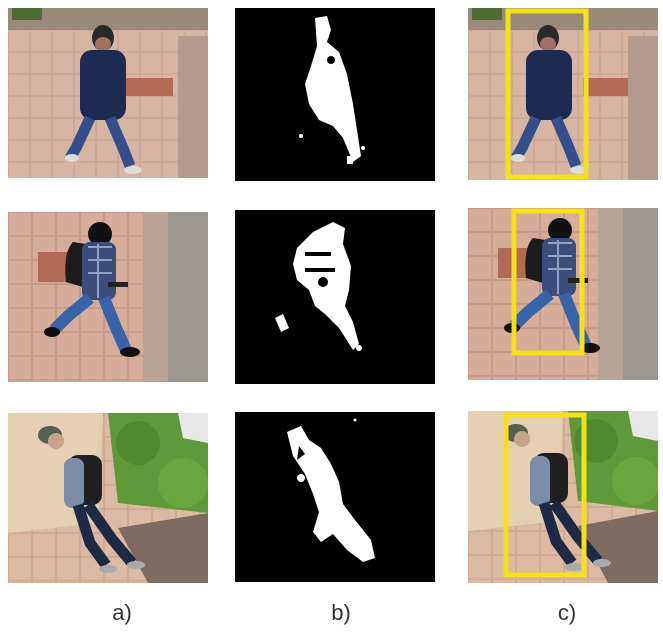 This screenshot has width=663, height=637. Describe the element at coordinates (335, 94) in the screenshot. I see `row1-foreground-mask` at that location.